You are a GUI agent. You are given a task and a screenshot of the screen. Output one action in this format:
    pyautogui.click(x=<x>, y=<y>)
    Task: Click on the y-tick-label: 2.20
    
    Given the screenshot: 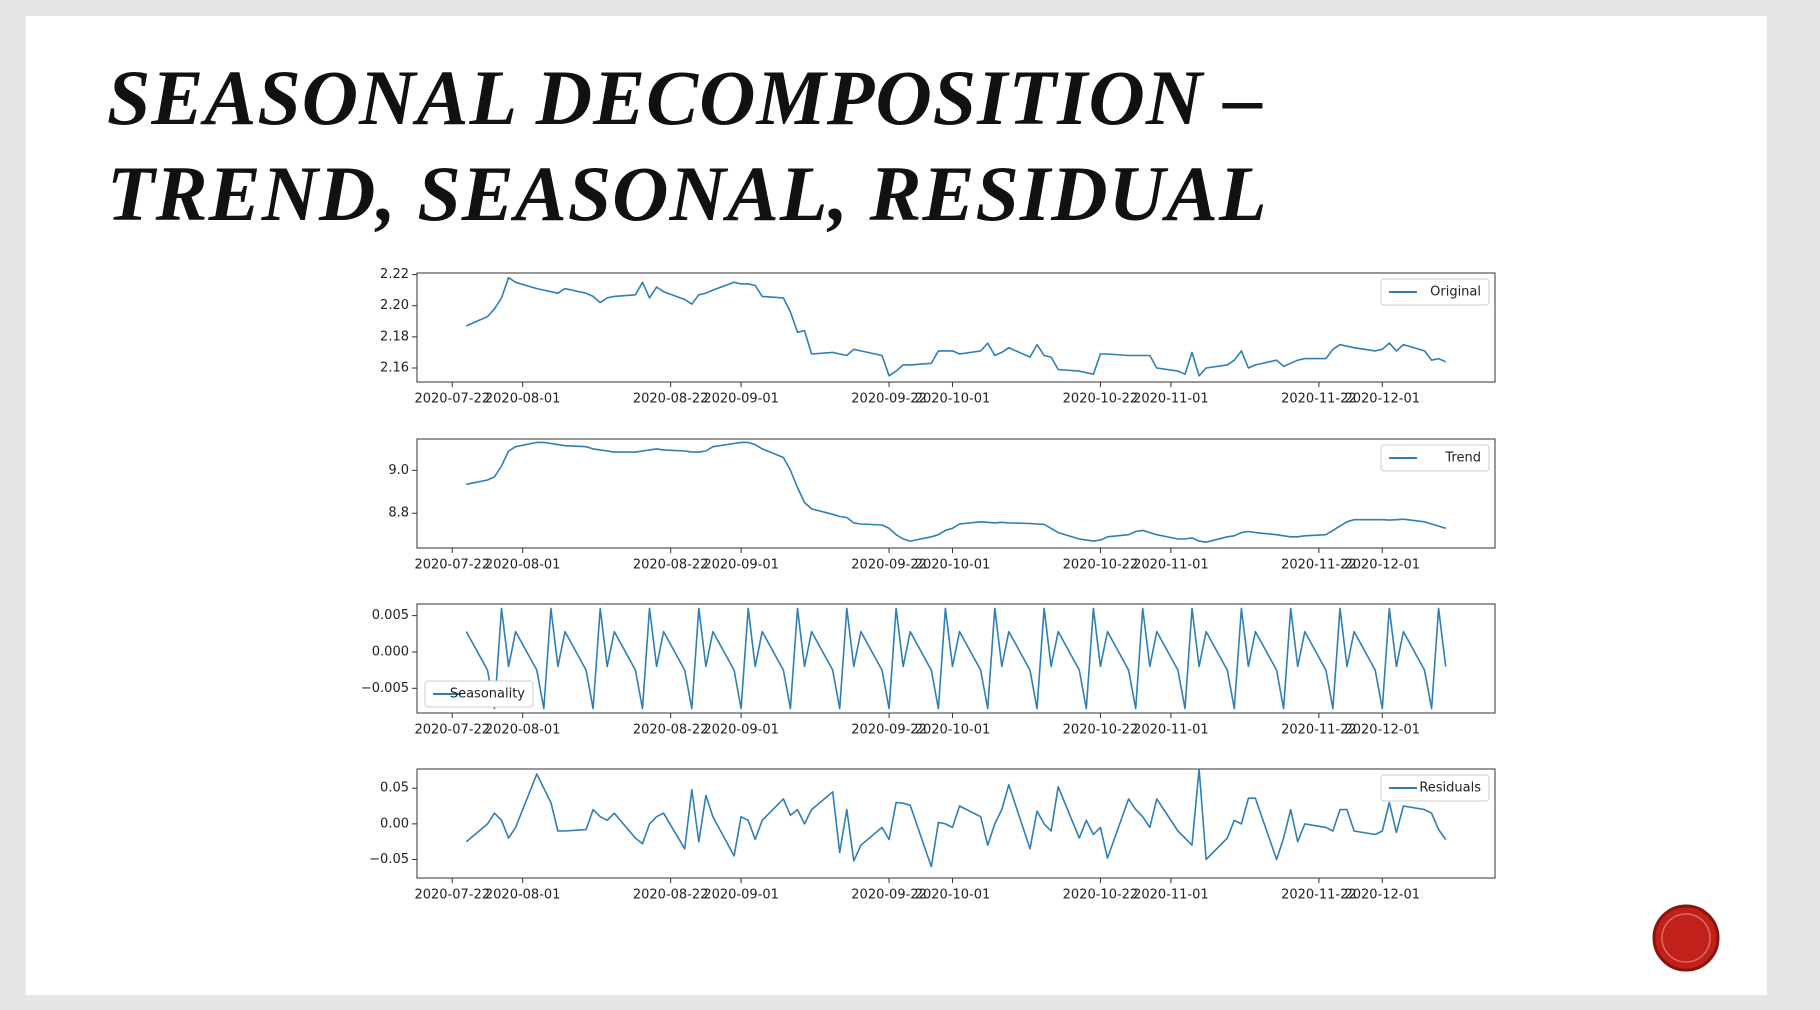 What is the action you would take?
    pyautogui.click(x=394, y=305)
    